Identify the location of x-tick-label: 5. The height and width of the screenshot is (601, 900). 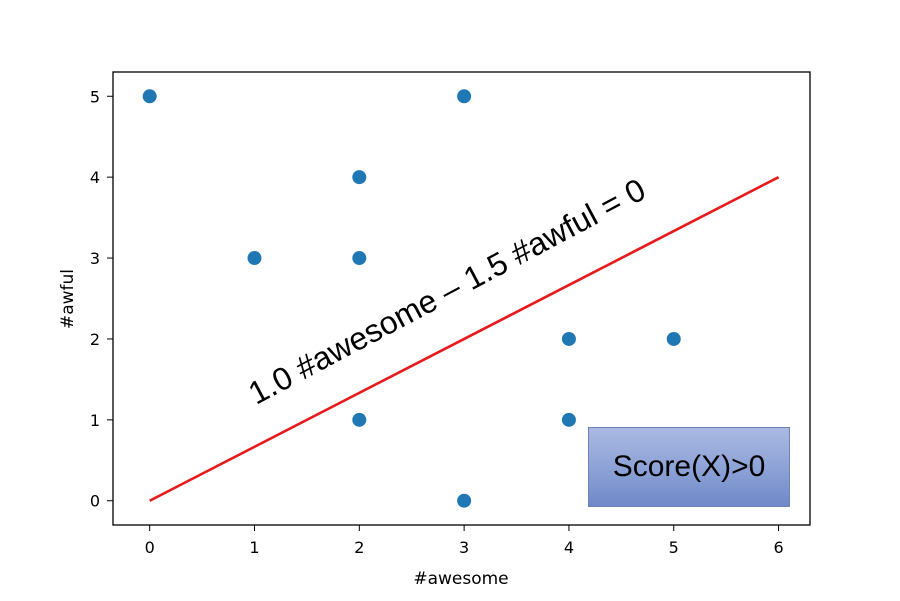
(674, 547).